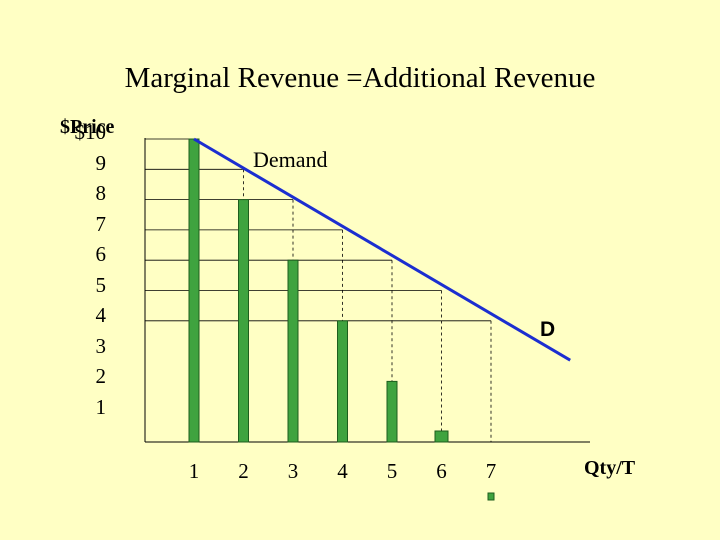 This screenshot has height=540, width=720. What do you see at coordinates (491, 471) in the screenshot?
I see `x-tick-label: 7` at bounding box center [491, 471].